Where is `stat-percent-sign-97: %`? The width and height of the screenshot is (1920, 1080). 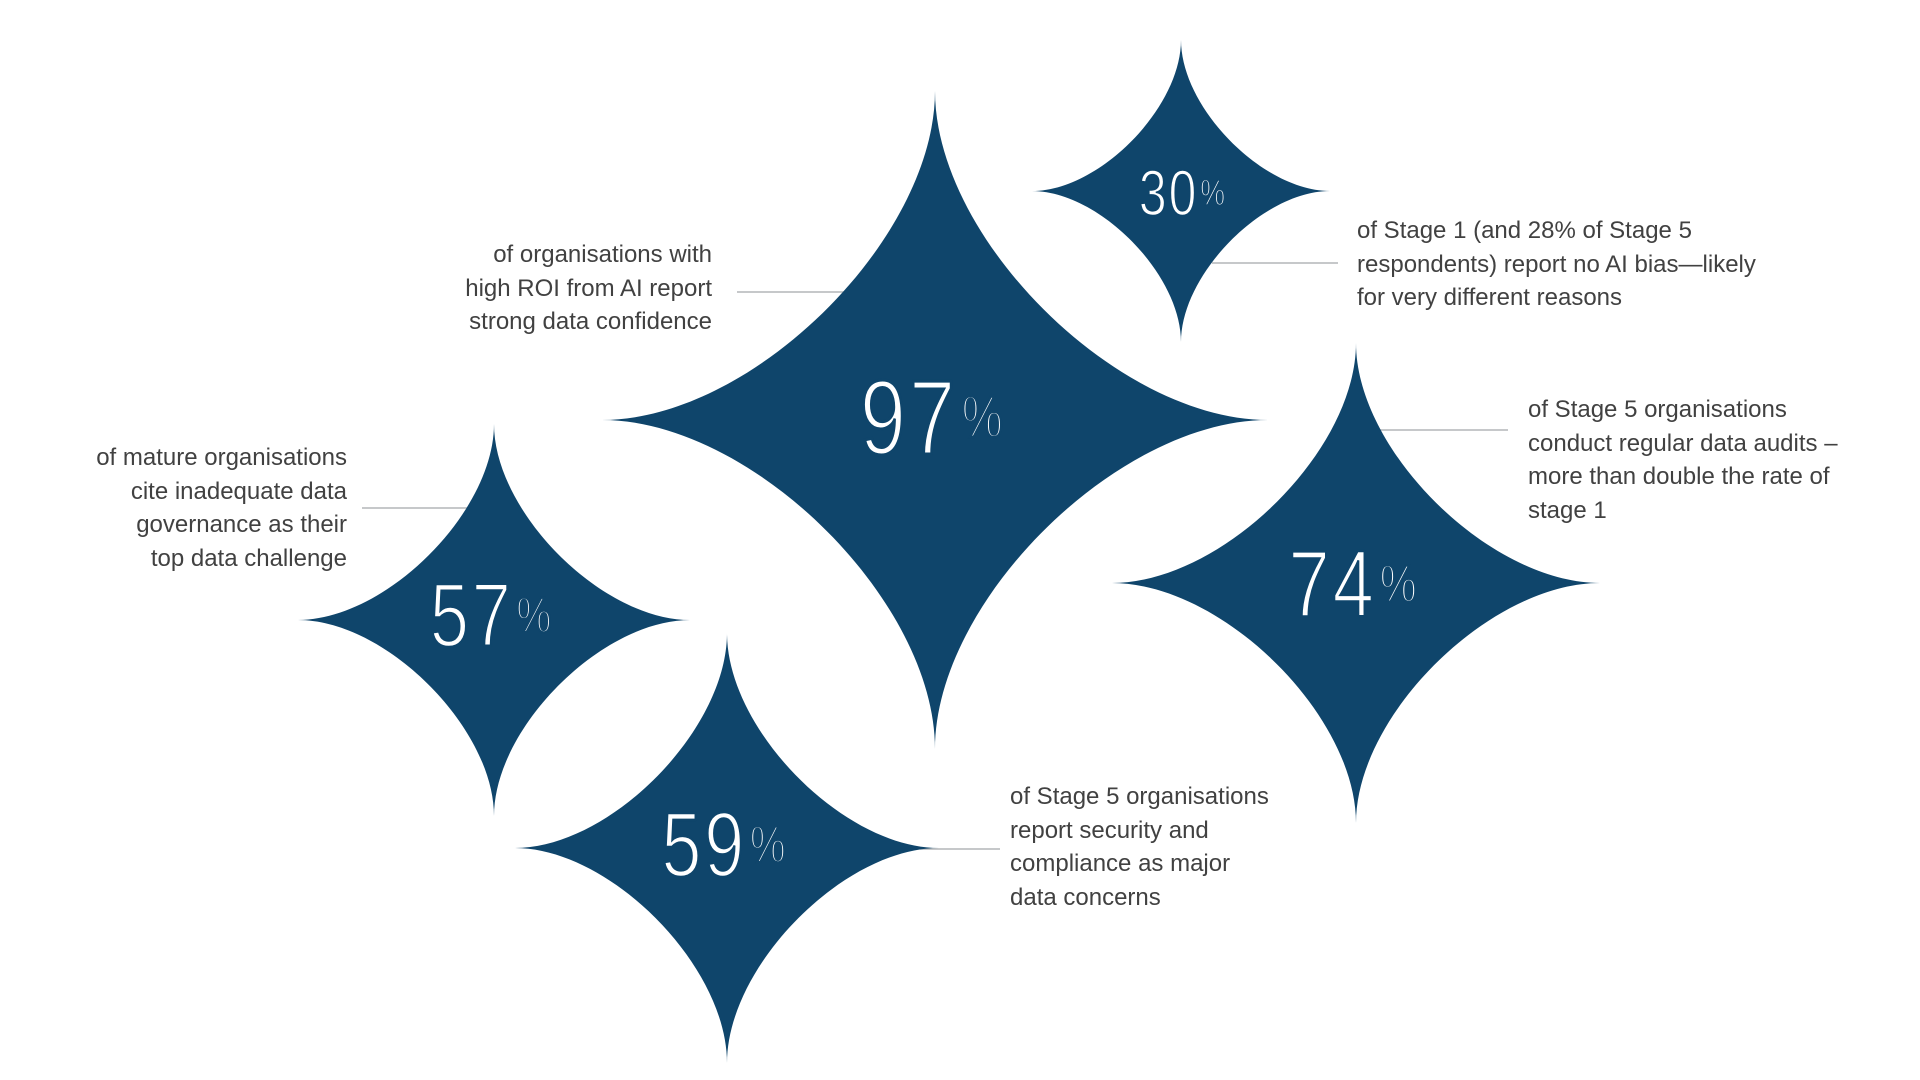 stat-percent-sign-97: % is located at coordinates (983, 417).